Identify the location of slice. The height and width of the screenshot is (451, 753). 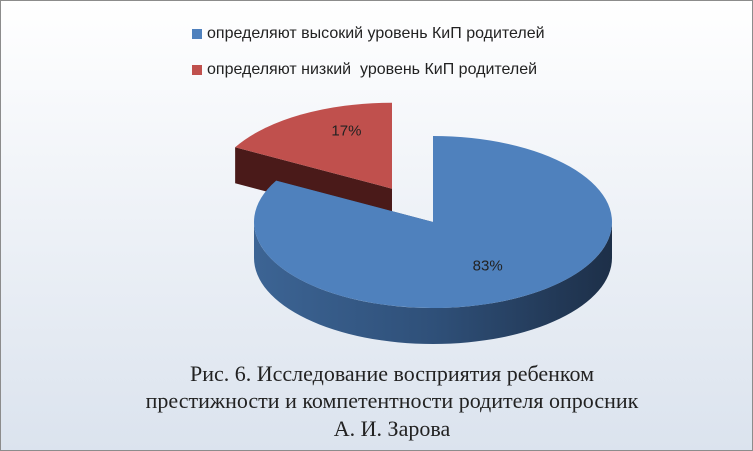
(313, 145).